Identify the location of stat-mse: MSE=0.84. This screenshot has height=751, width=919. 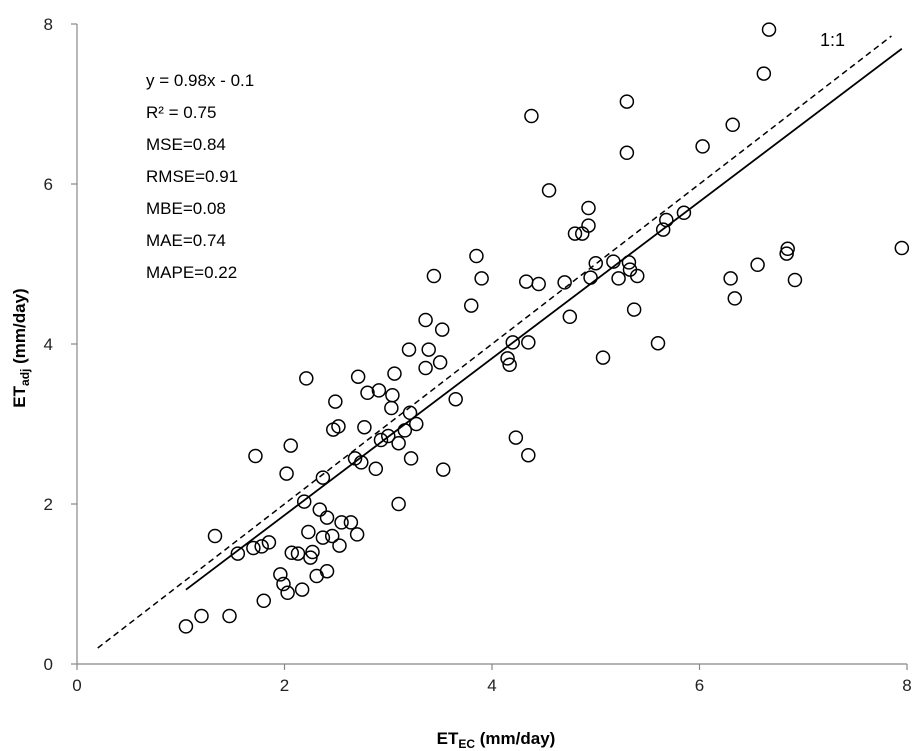
(186, 144).